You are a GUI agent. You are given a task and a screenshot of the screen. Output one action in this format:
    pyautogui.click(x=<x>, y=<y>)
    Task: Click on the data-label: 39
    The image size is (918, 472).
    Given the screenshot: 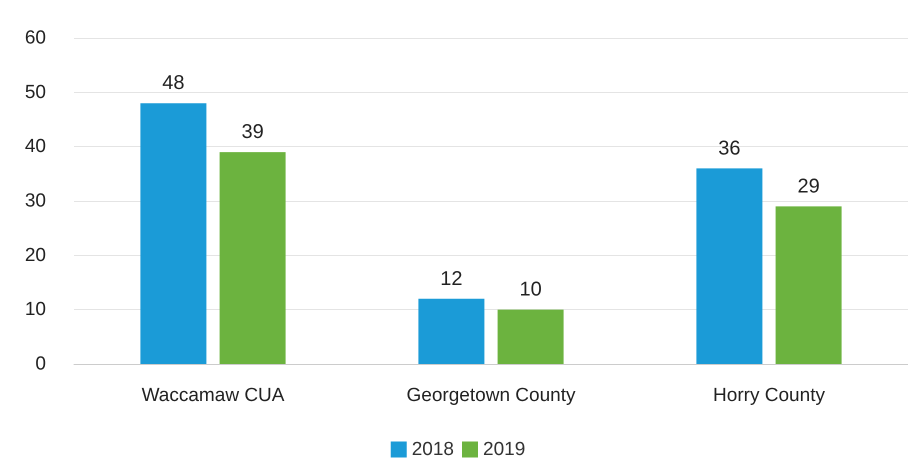 What is the action you would take?
    pyautogui.click(x=252, y=132)
    